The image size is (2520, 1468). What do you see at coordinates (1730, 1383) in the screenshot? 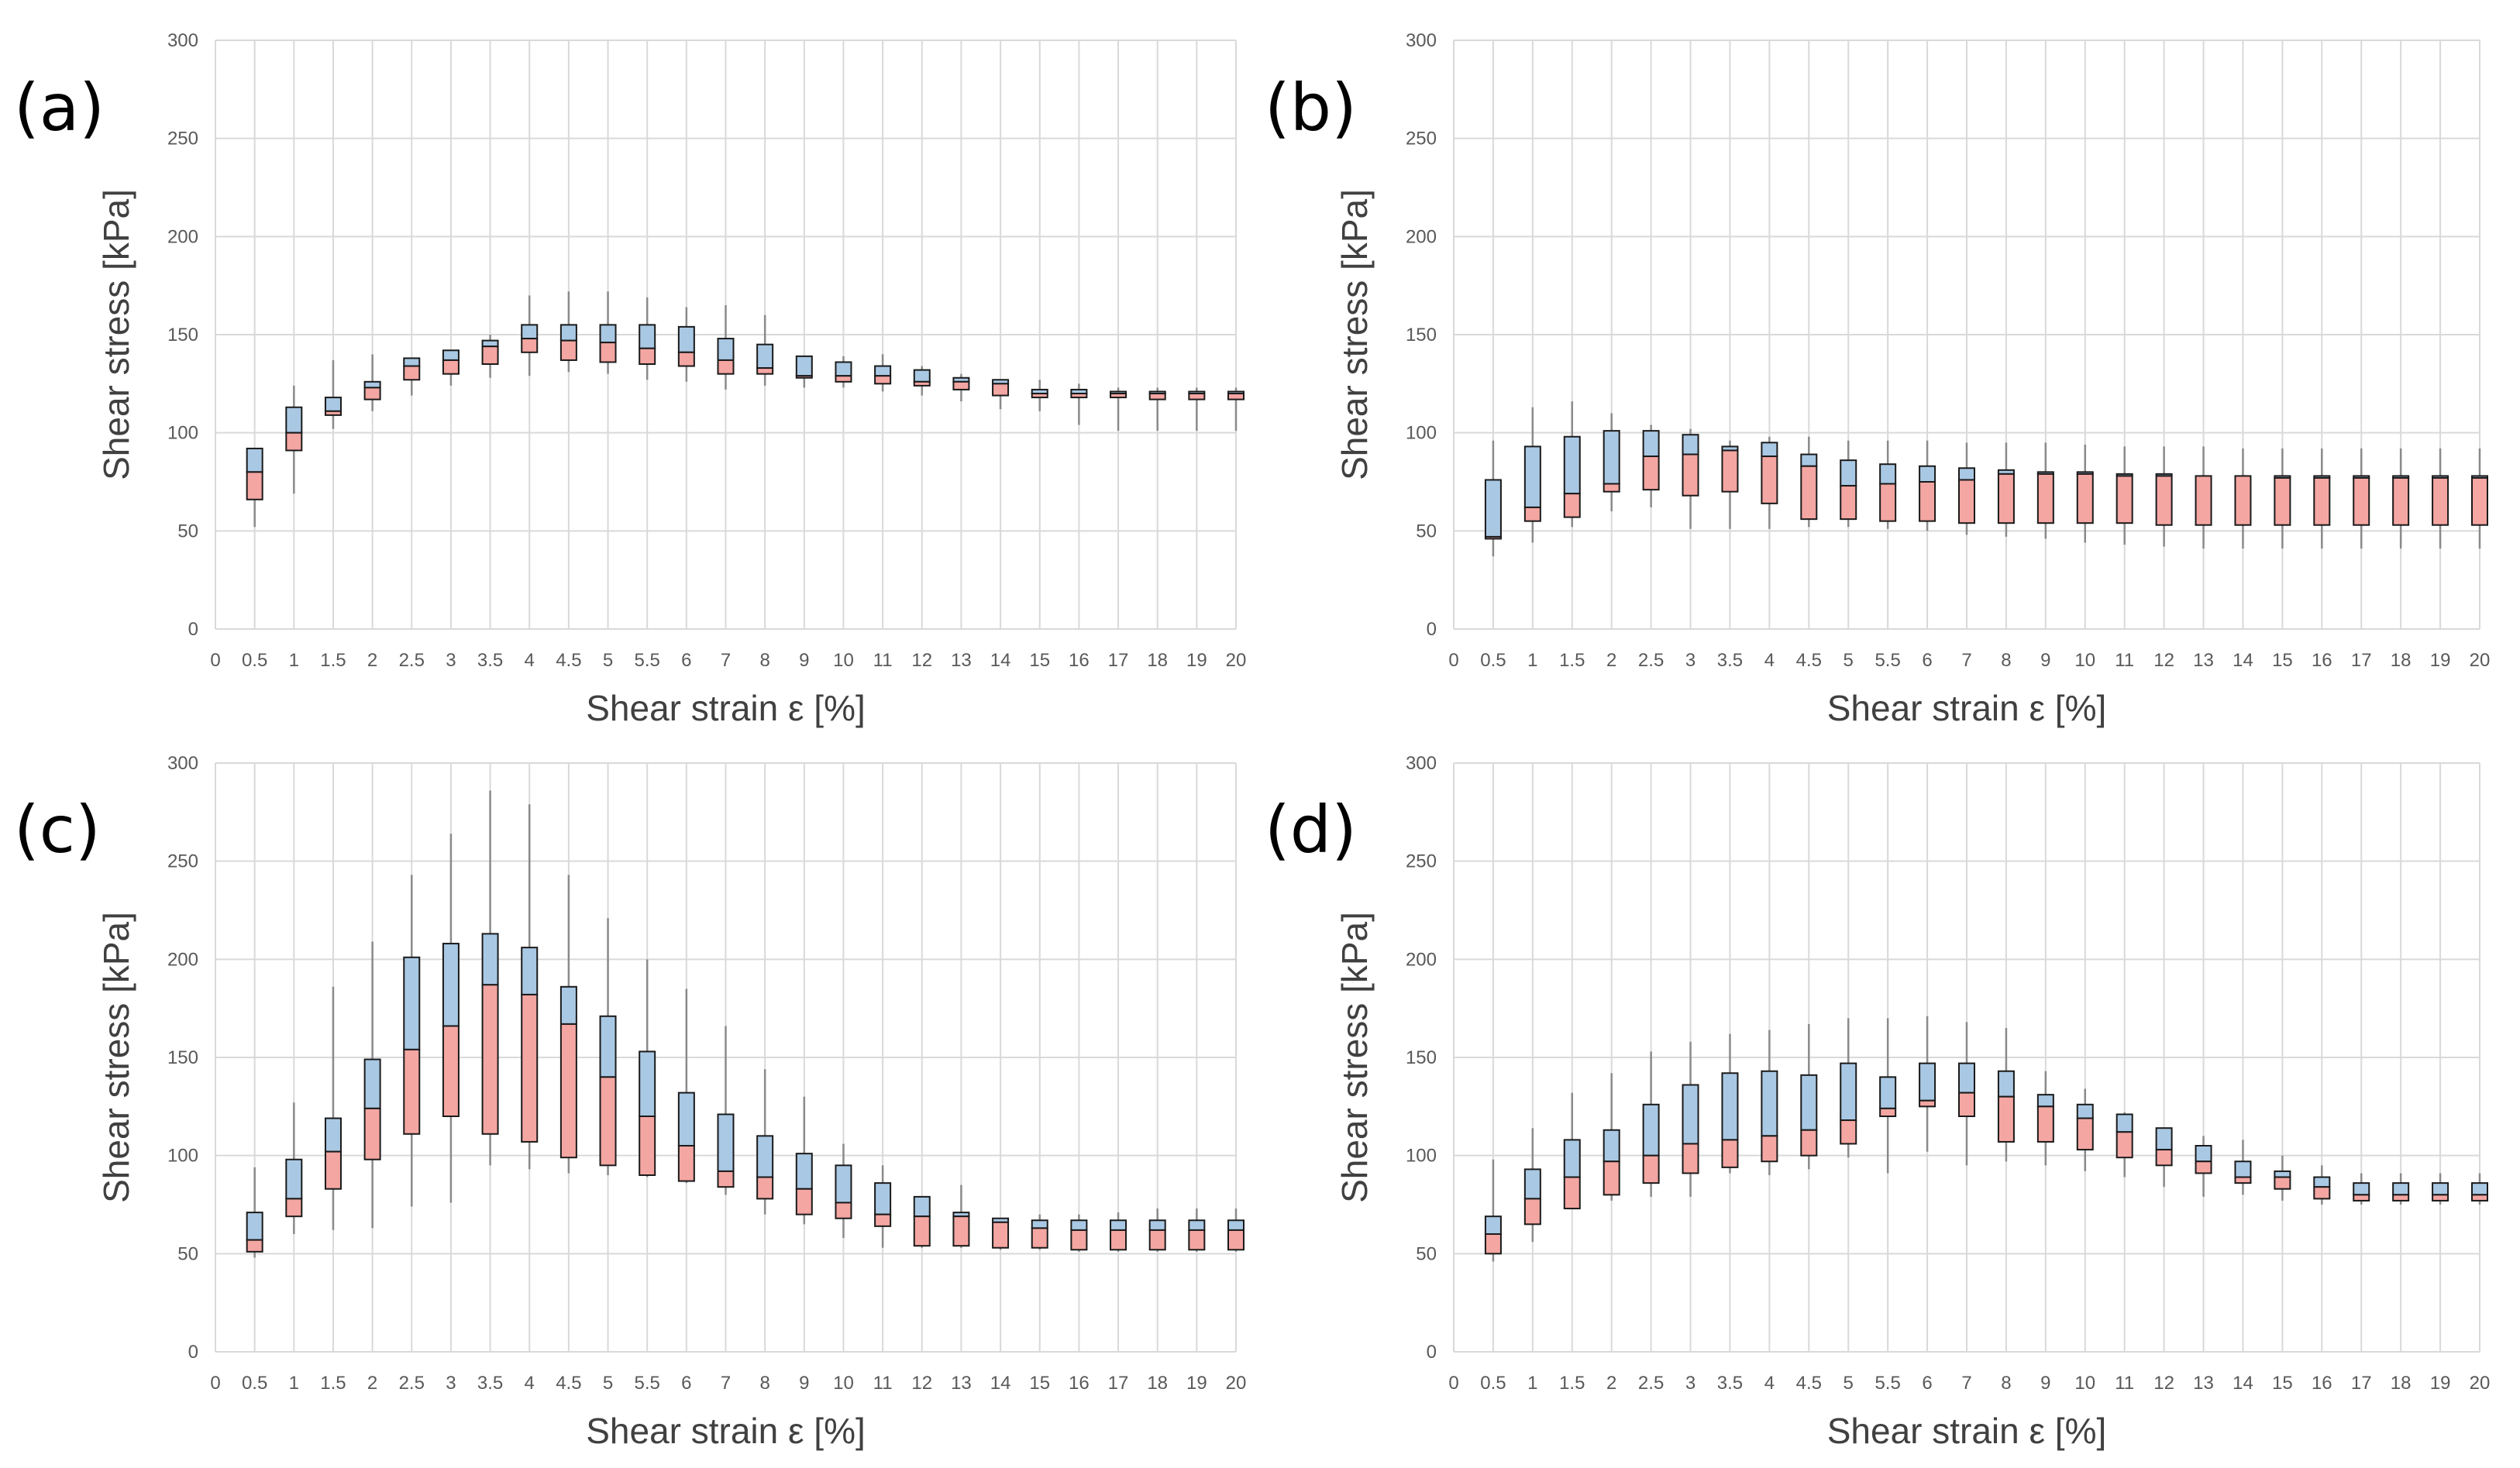
I see `x-tick-label: 3.5` at bounding box center [1730, 1383].